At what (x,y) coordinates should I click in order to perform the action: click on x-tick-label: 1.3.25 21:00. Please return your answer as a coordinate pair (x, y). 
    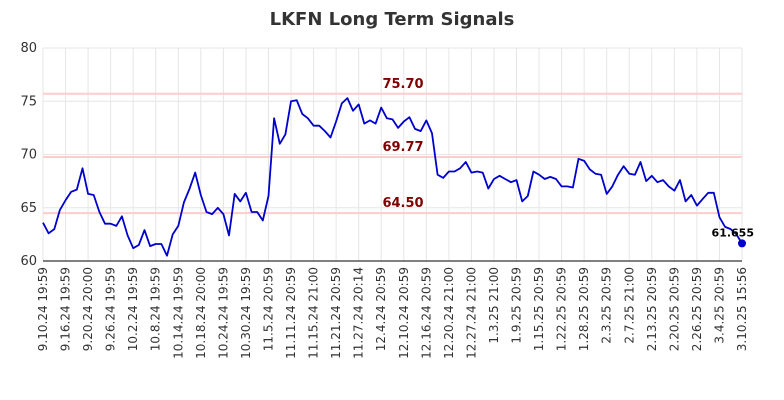
    Looking at the image, I should click on (494, 305).